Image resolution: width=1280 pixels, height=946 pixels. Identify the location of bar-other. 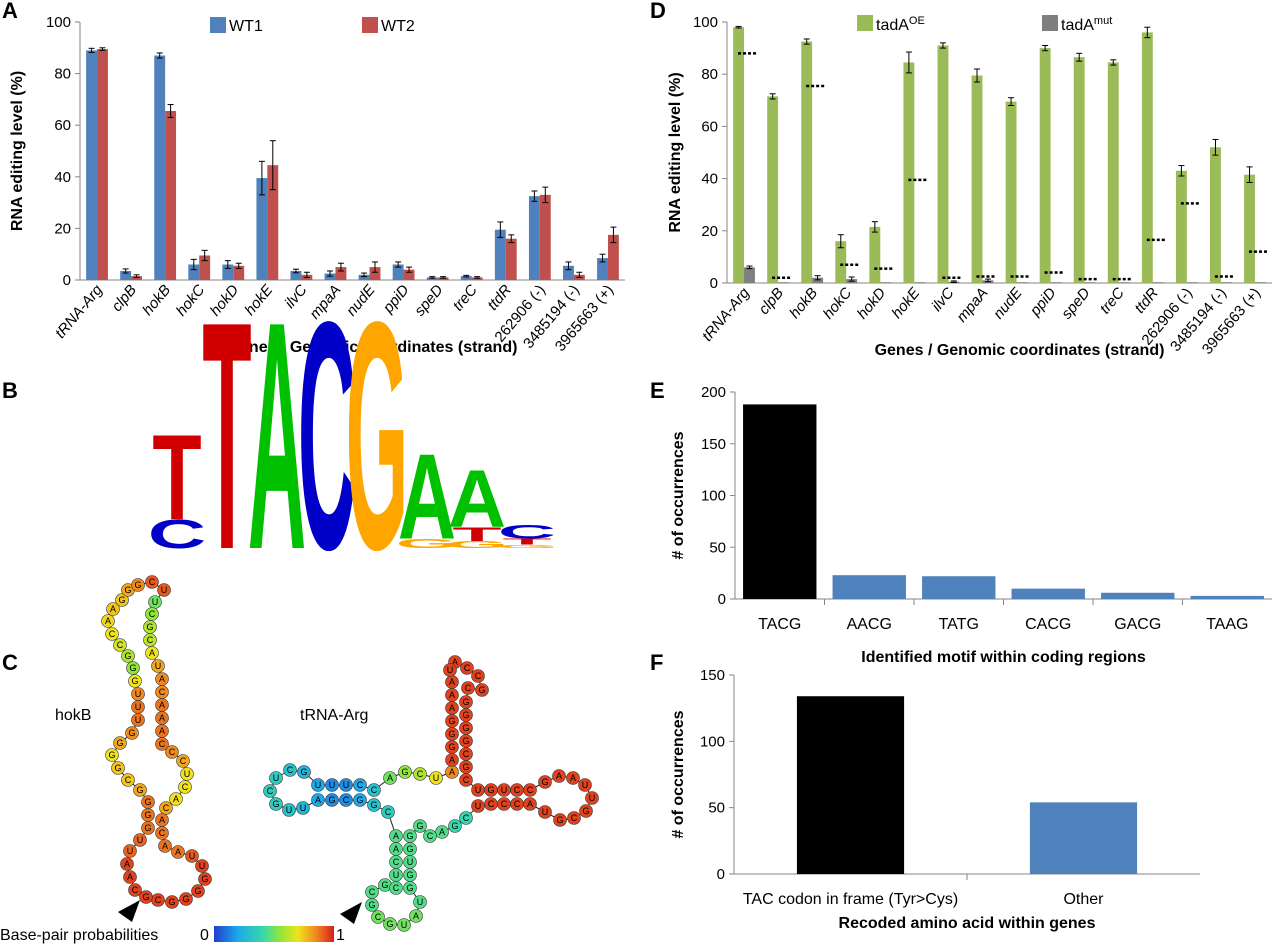
(1083, 838).